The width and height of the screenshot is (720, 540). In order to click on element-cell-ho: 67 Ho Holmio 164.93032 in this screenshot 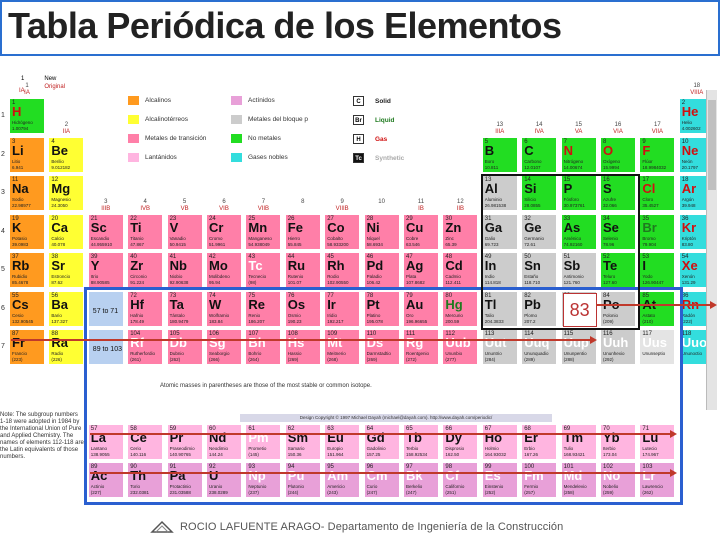, I will do `click(499, 441)`.